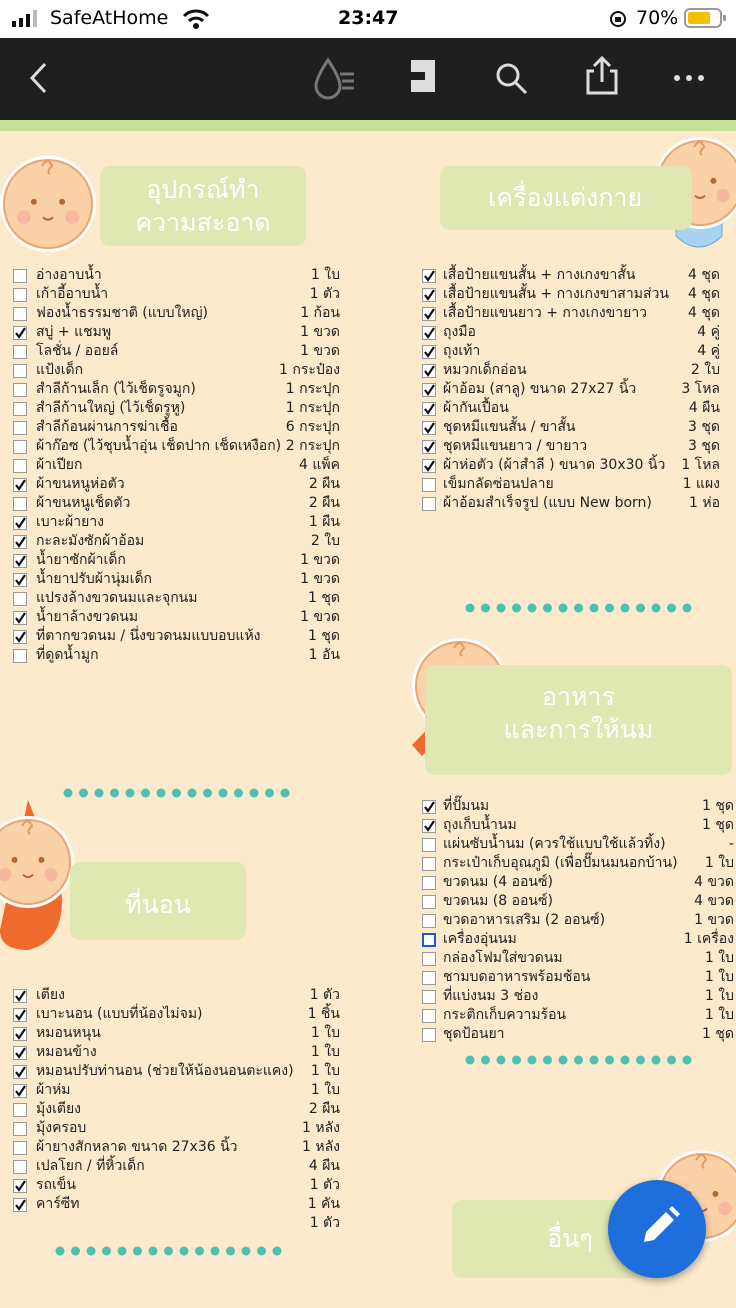 Image resolution: width=736 pixels, height=1308 pixels. I want to click on search-button, so click(512, 79).